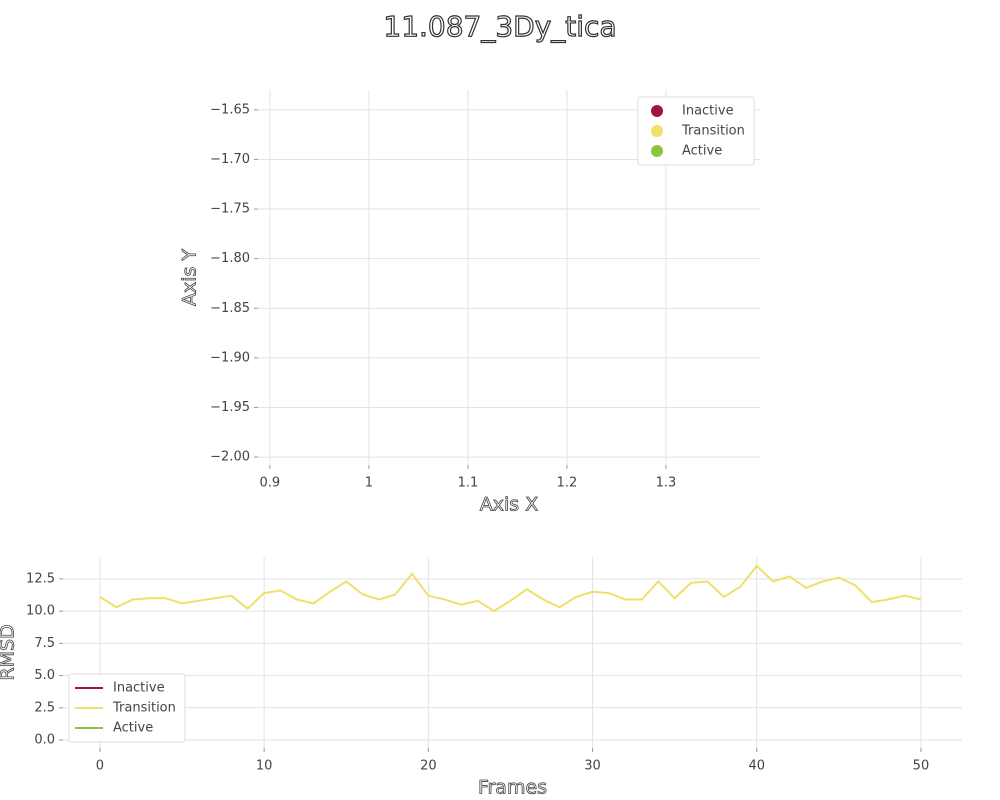  What do you see at coordinates (264, 766) in the screenshot?
I see `x-tick-label: 10` at bounding box center [264, 766].